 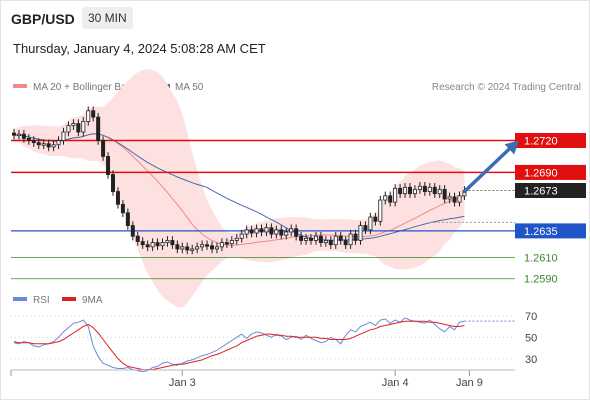 I want to click on legend-swatch-9ma, so click(x=69, y=299).